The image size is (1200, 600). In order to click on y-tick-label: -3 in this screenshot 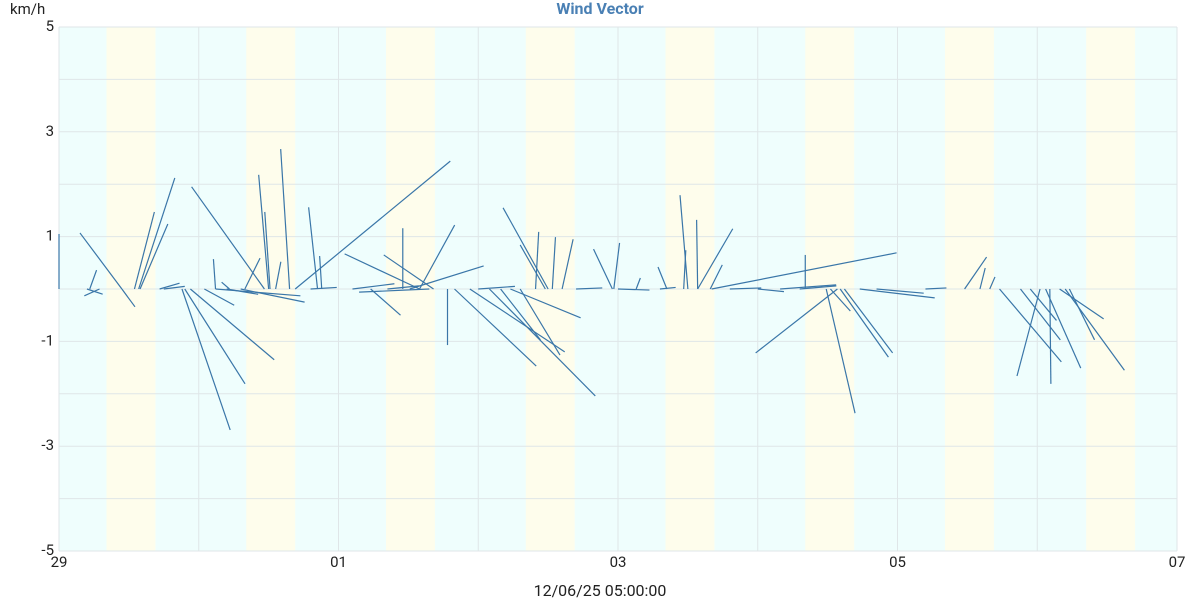, I will do `click(47, 445)`.